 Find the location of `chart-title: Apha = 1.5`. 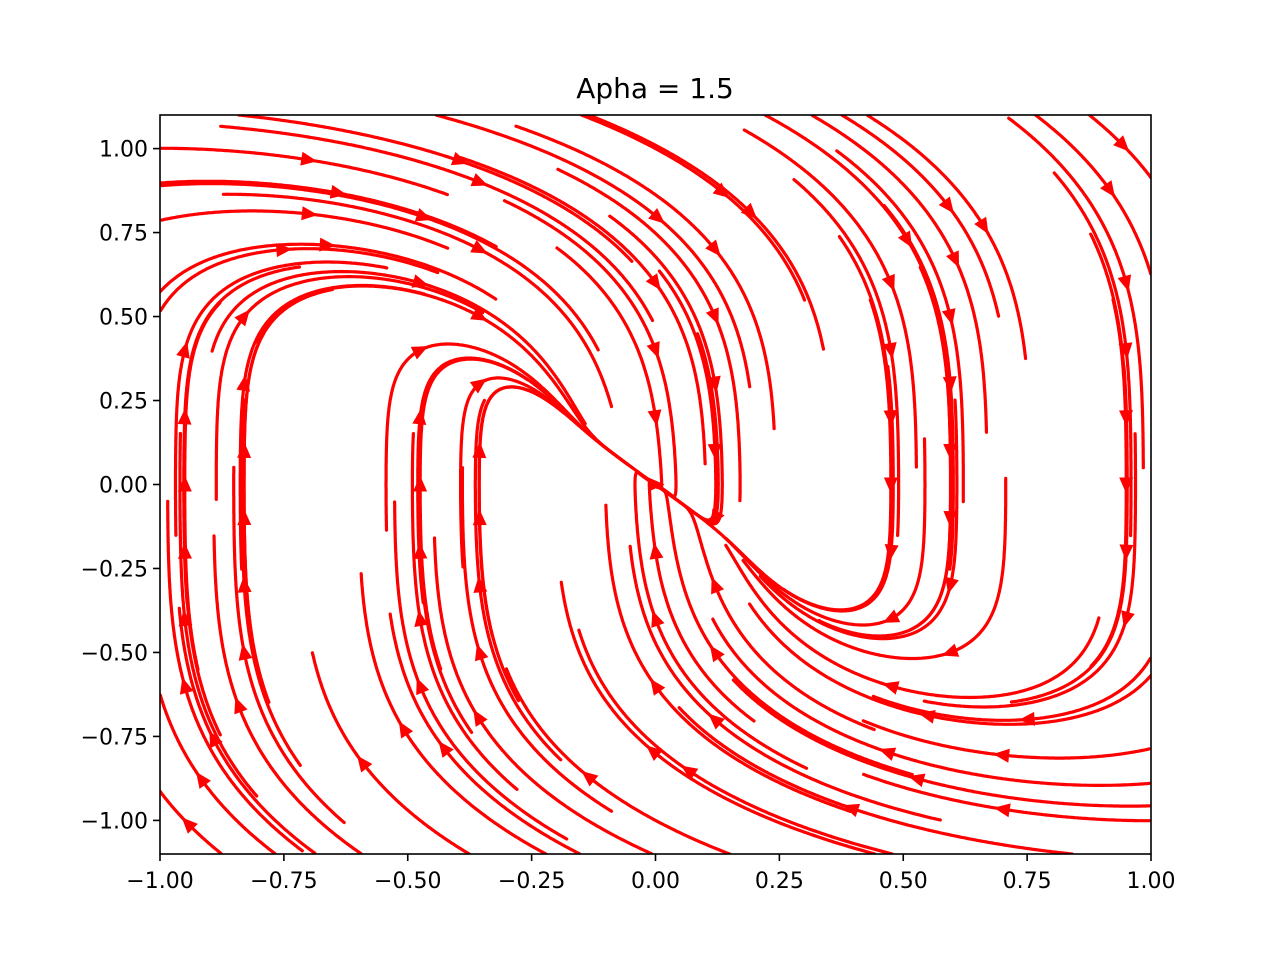

chart-title: Apha = 1.5 is located at coordinates (655, 88).